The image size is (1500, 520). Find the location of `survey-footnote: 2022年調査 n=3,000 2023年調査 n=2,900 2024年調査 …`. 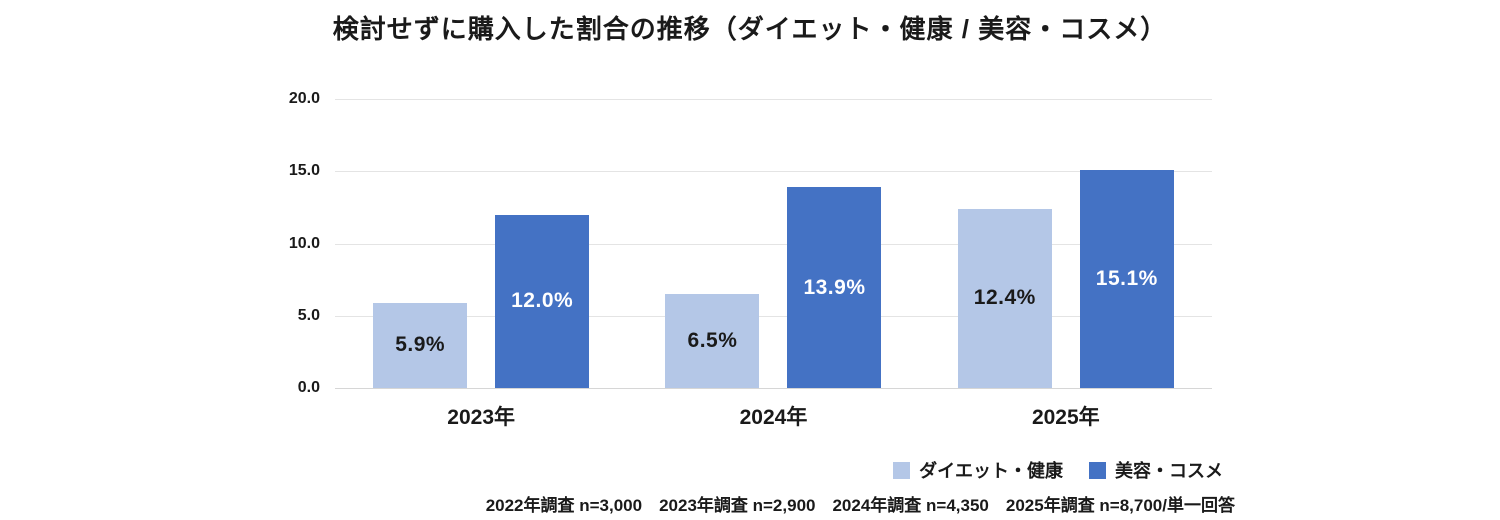

survey-footnote: 2022年調査 n=3,000 2023年調査 n=2,900 2024年調査 … is located at coordinates (860, 505).